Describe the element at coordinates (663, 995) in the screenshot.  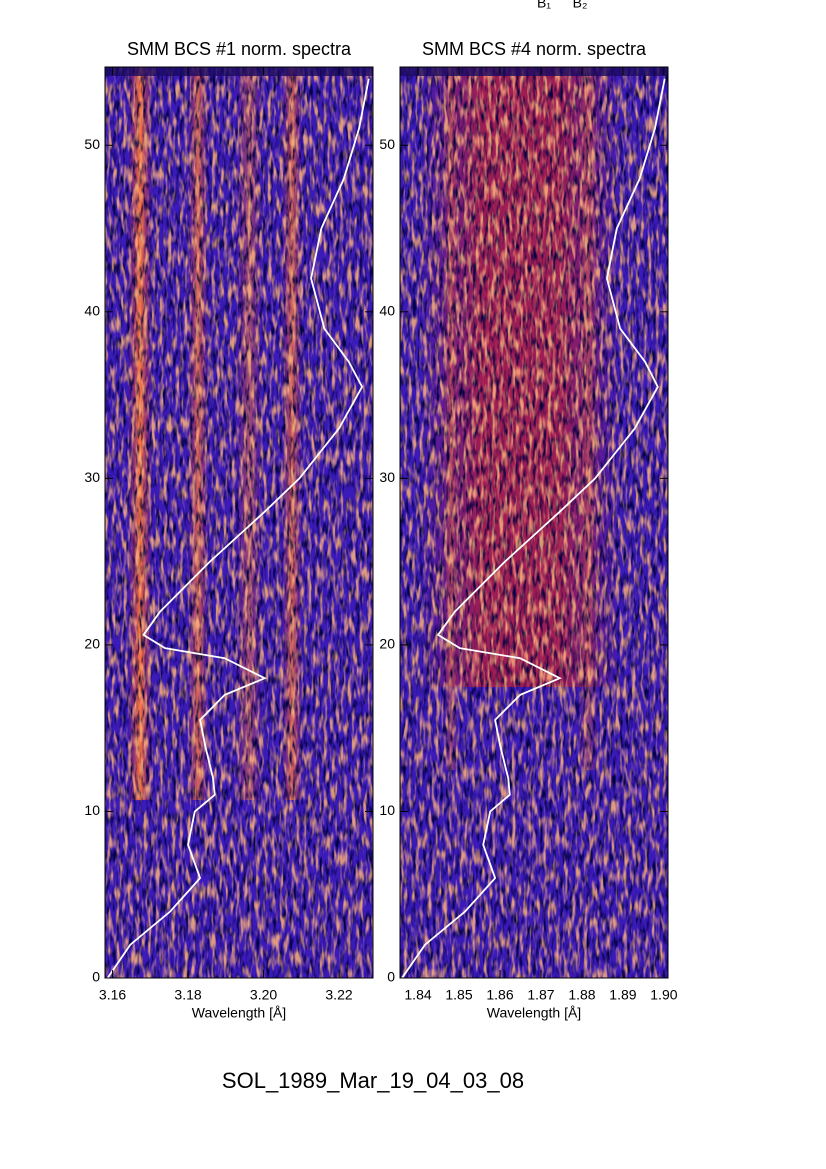
I see `x-tick-label: 1.90` at that location.